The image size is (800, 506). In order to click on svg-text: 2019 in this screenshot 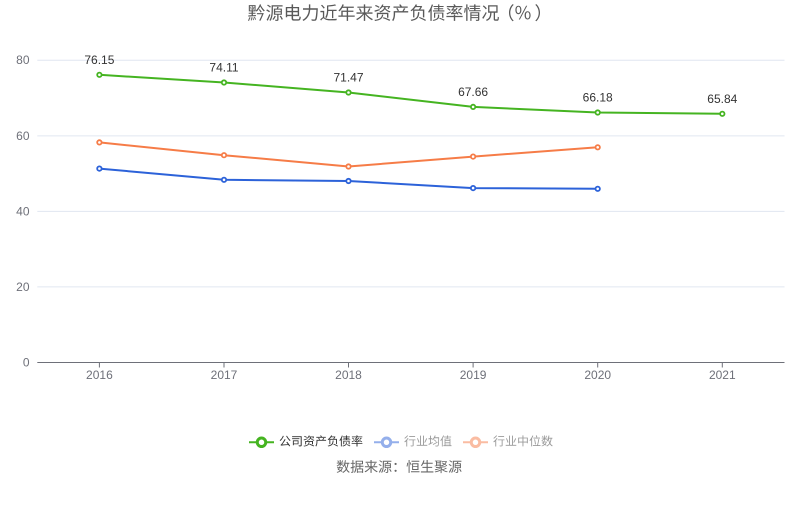, I will do `click(473, 375)`.